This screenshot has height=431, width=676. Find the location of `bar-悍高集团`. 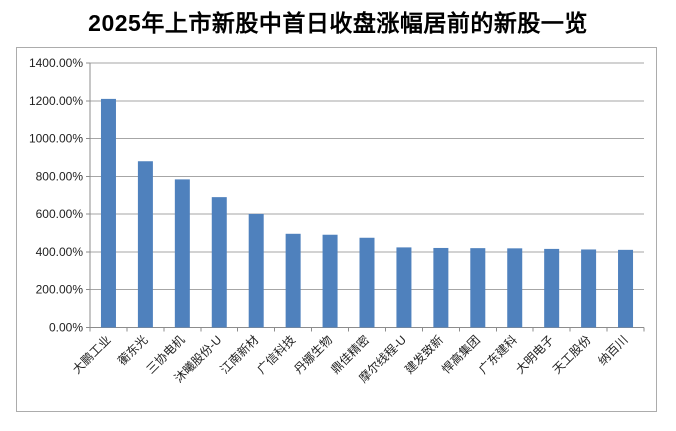

bar-悍高集团 is located at coordinates (478, 288).